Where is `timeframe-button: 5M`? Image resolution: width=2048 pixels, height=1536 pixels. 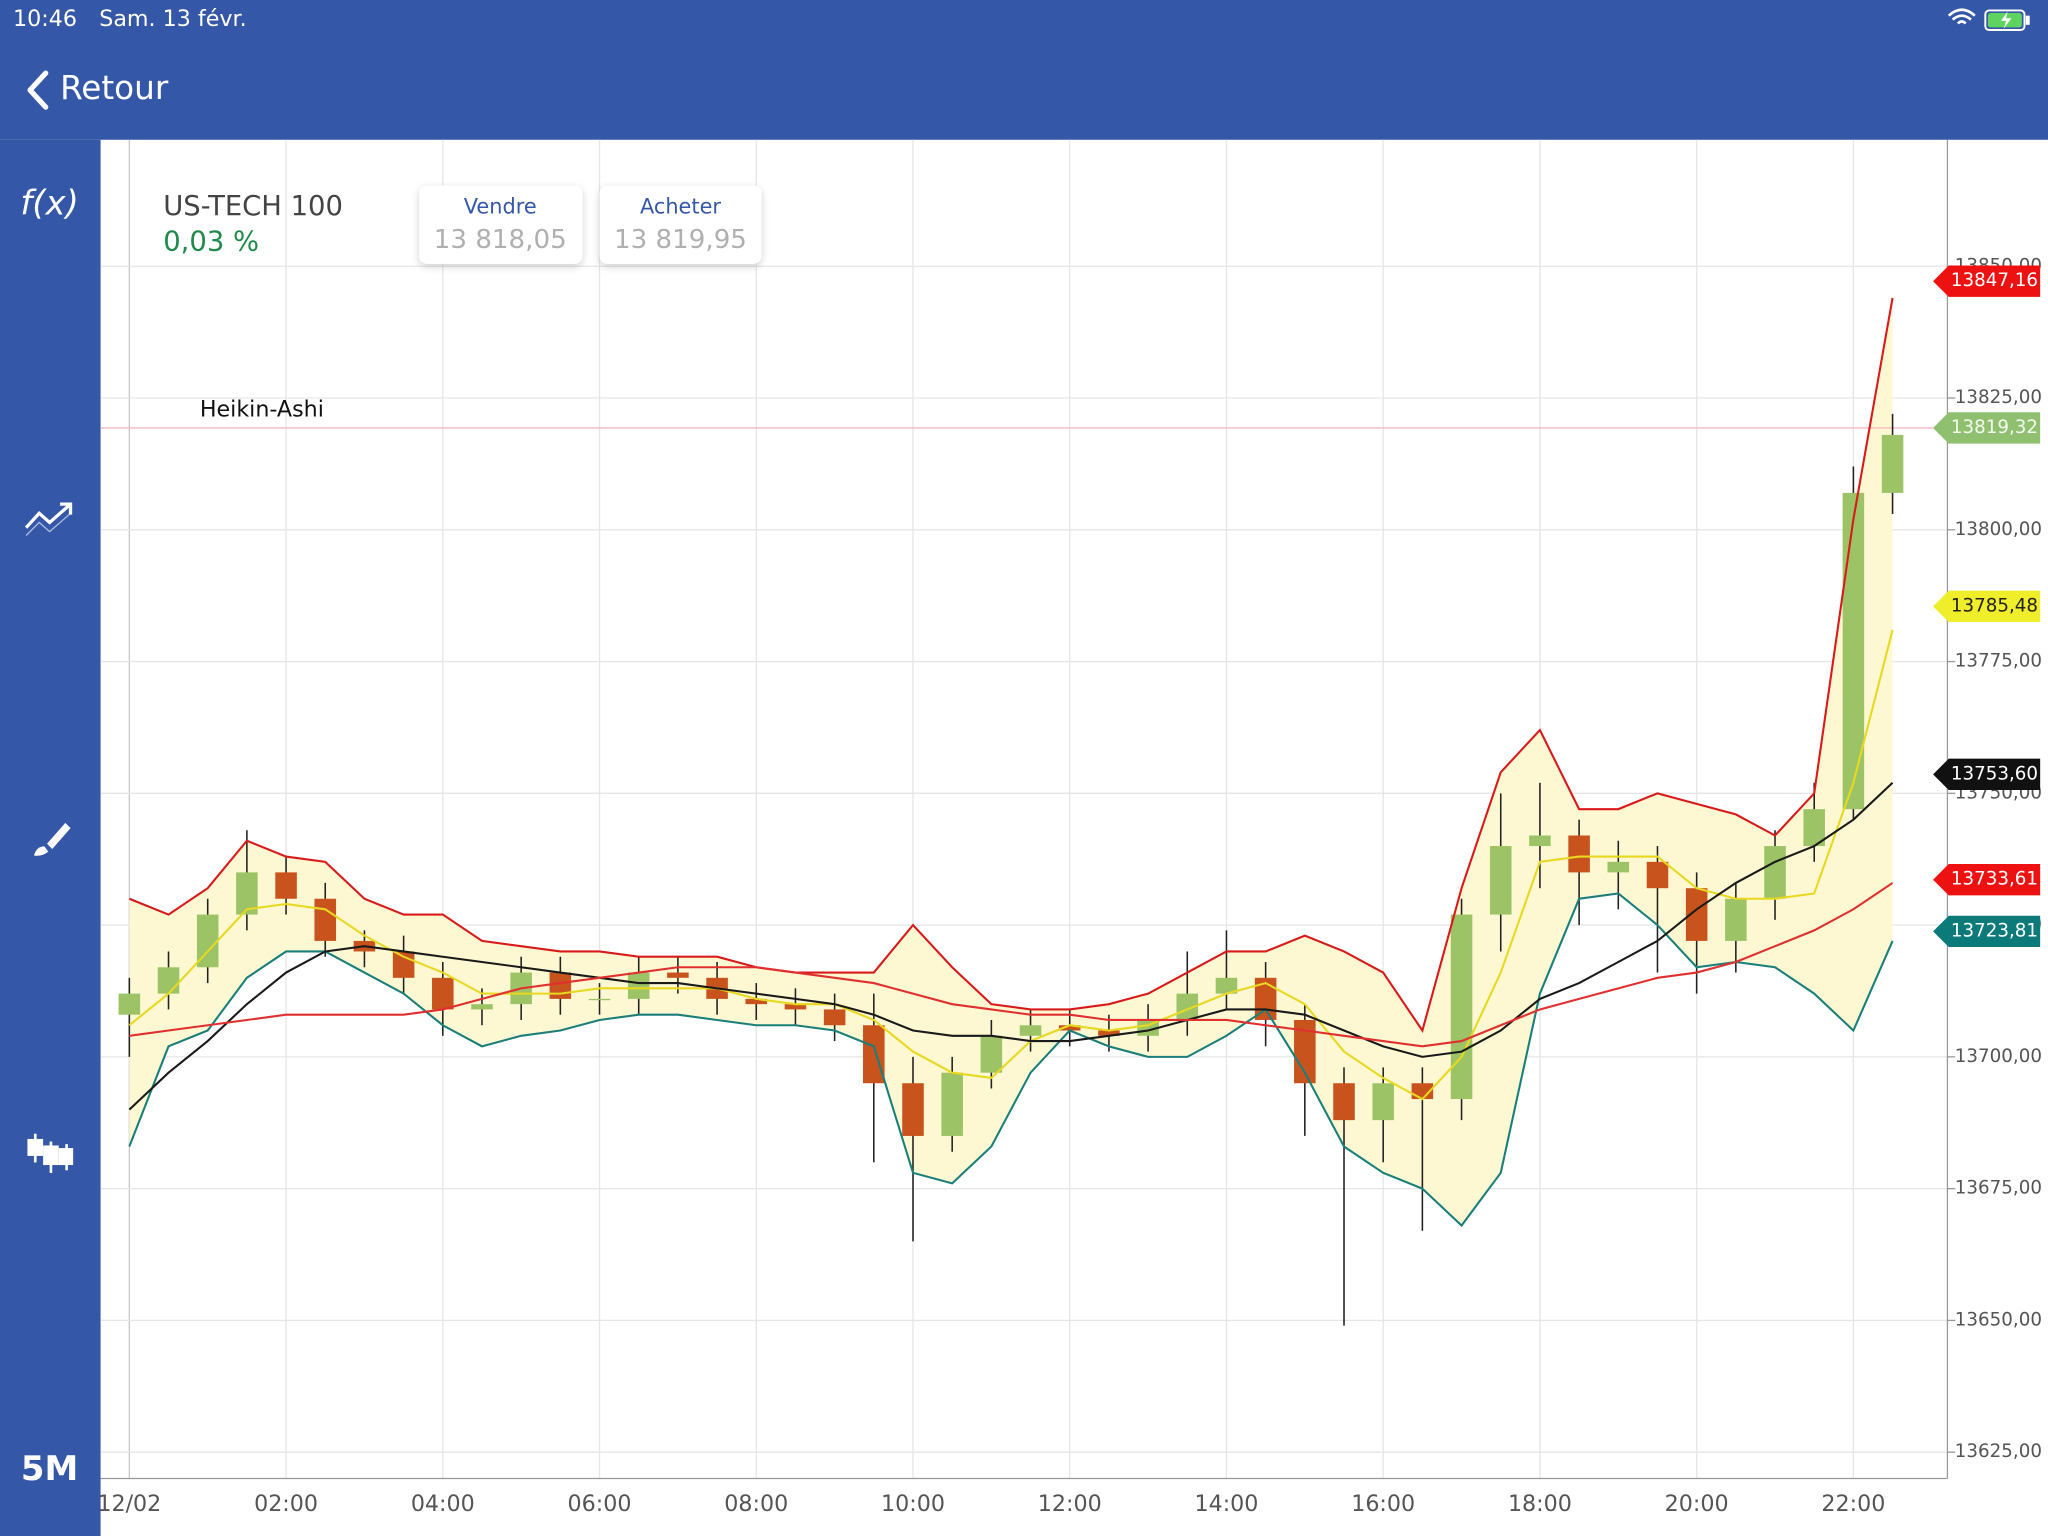
timeframe-button: 5M is located at coordinates (49, 1469).